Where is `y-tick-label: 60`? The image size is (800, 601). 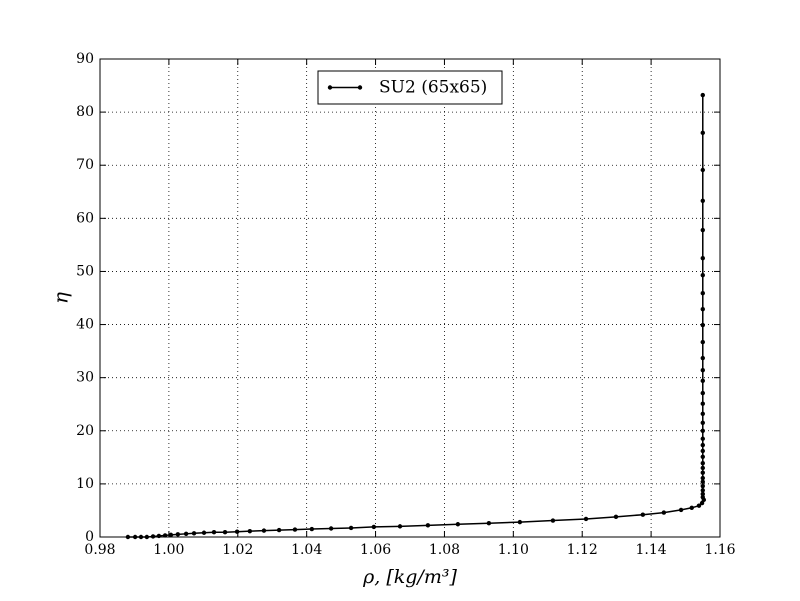
y-tick-label: 60 is located at coordinates (85, 218).